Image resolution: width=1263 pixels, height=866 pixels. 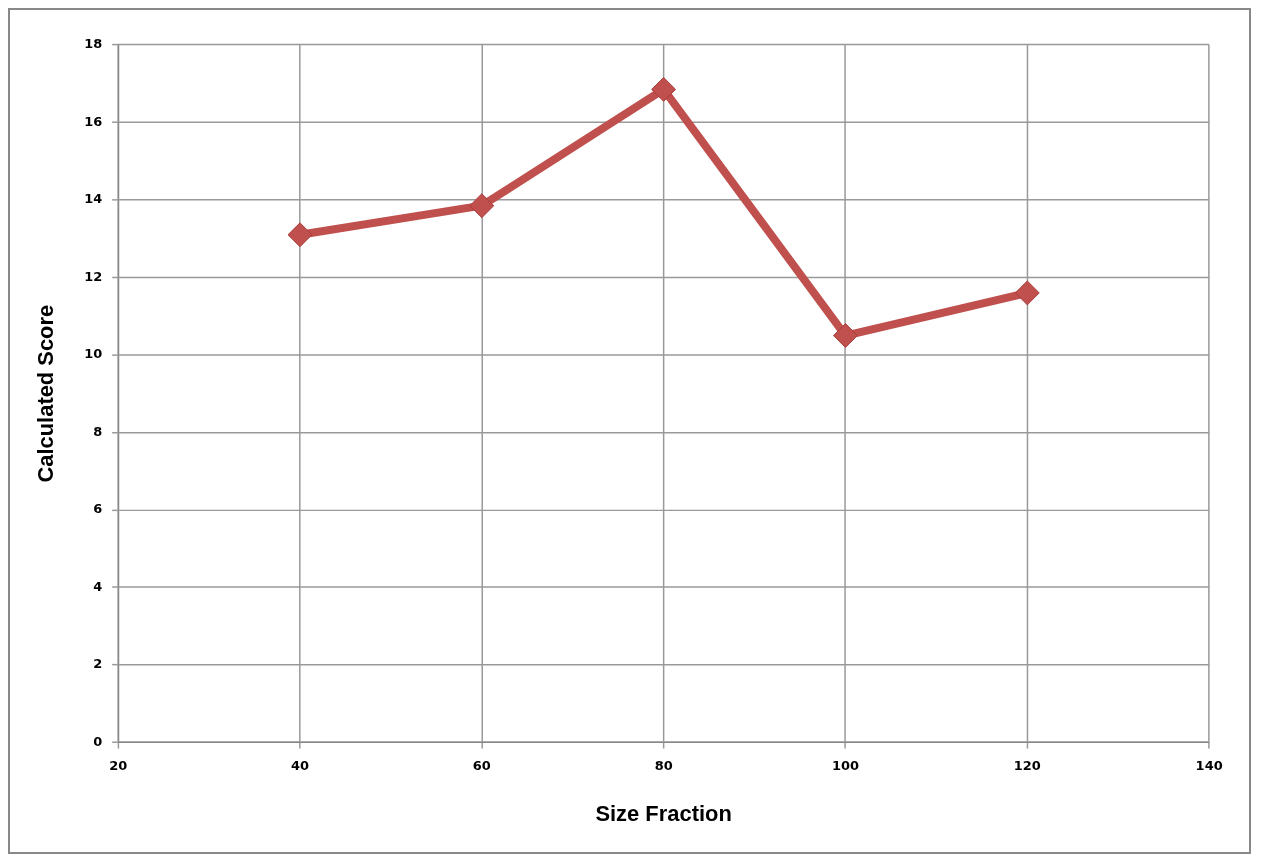 I want to click on y-tick-label: 6, so click(x=98, y=509).